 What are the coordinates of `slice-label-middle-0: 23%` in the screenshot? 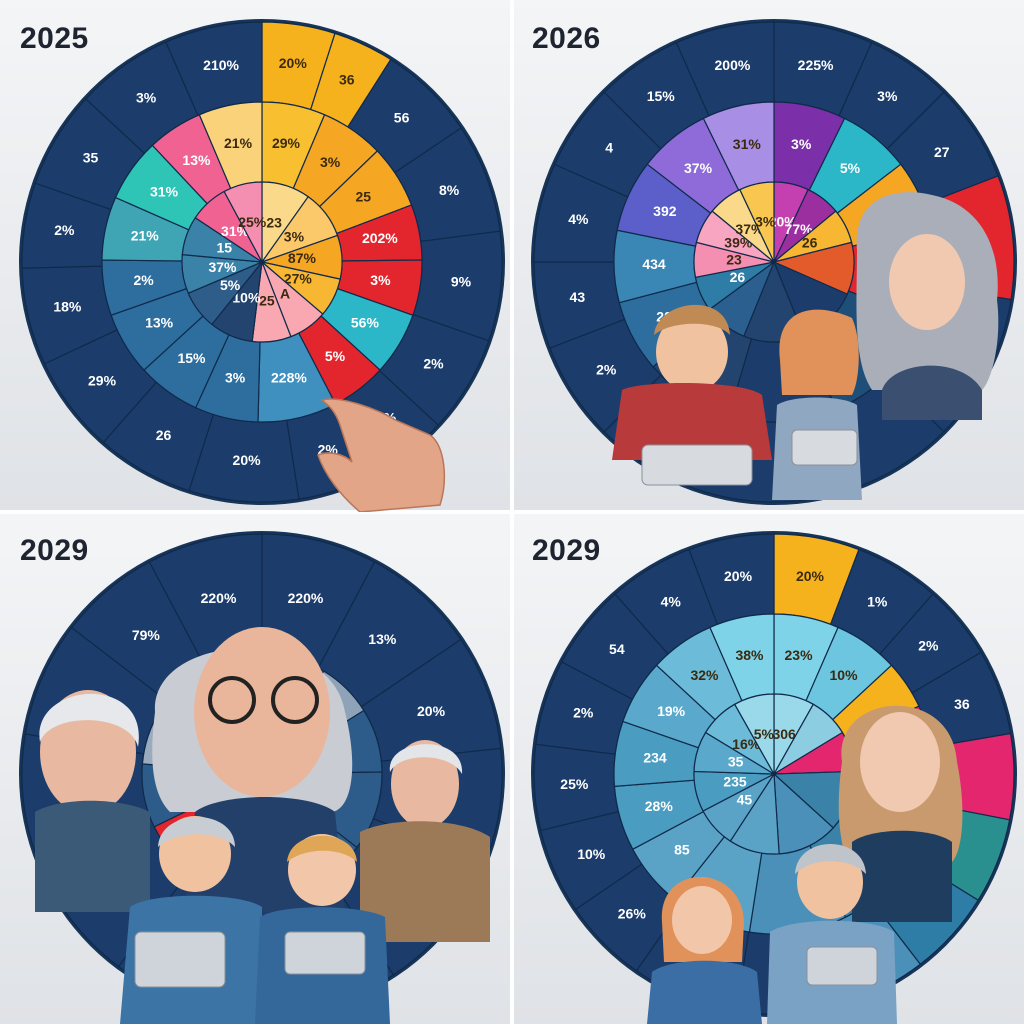 It's located at (799, 655).